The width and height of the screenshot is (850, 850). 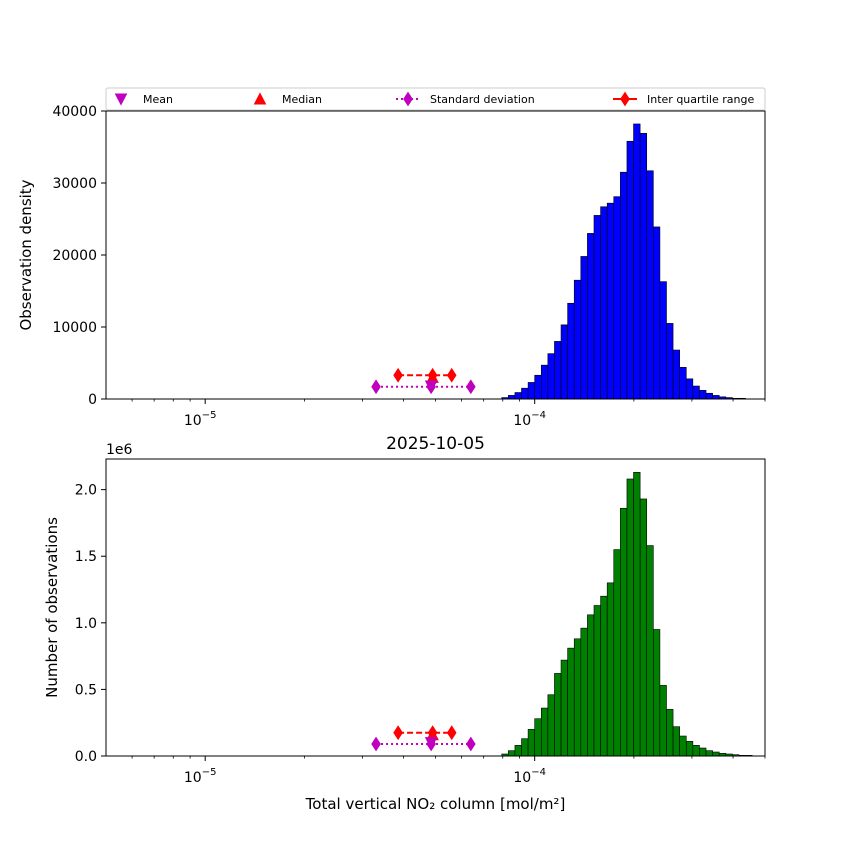 What do you see at coordinates (86, 491) in the screenshot?
I see `y-tick-label: 2.0` at bounding box center [86, 491].